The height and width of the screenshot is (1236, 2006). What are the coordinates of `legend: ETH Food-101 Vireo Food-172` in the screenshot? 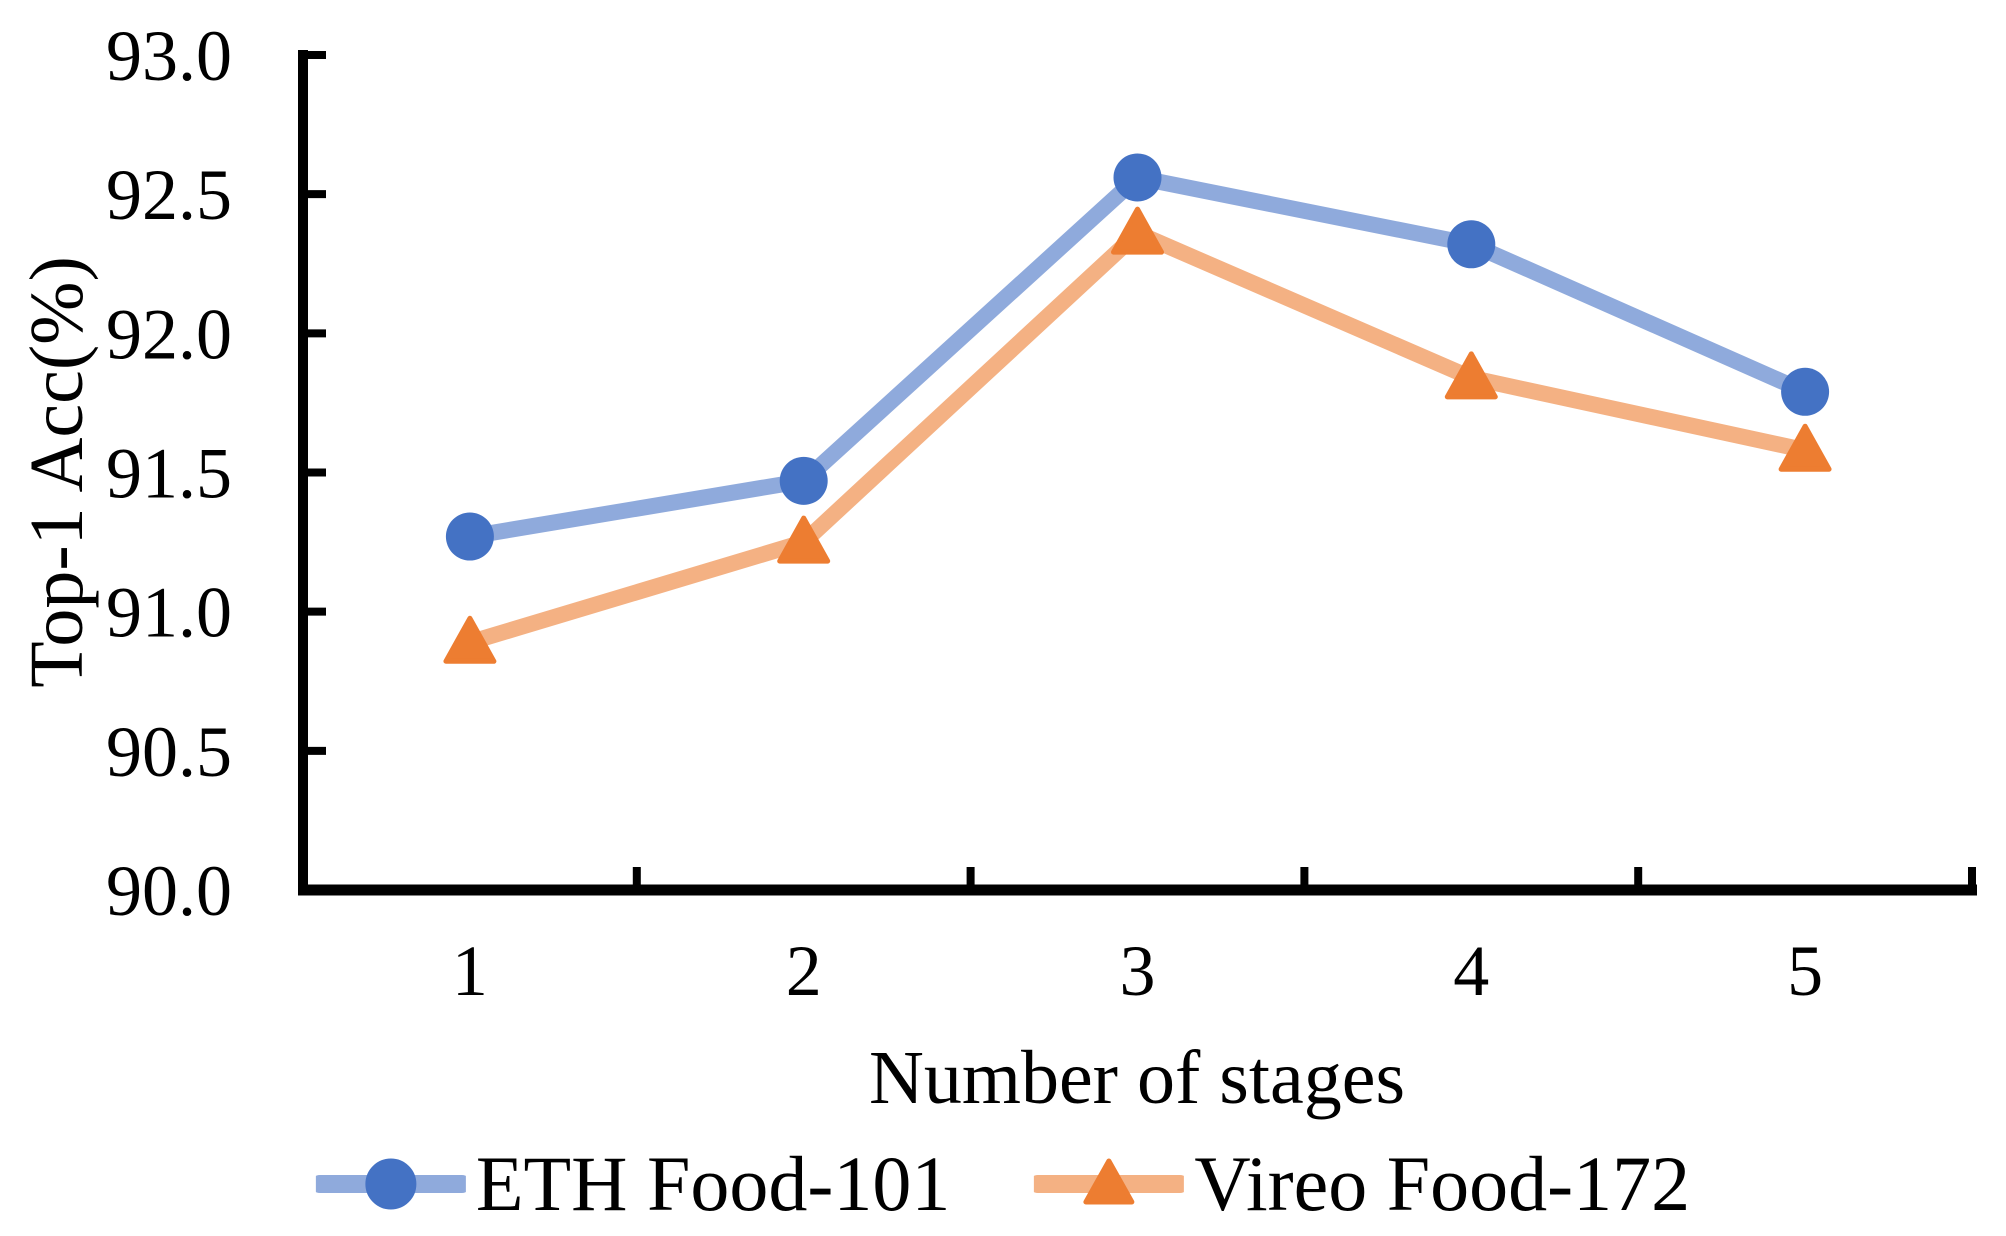 It's located at (1002, 1183).